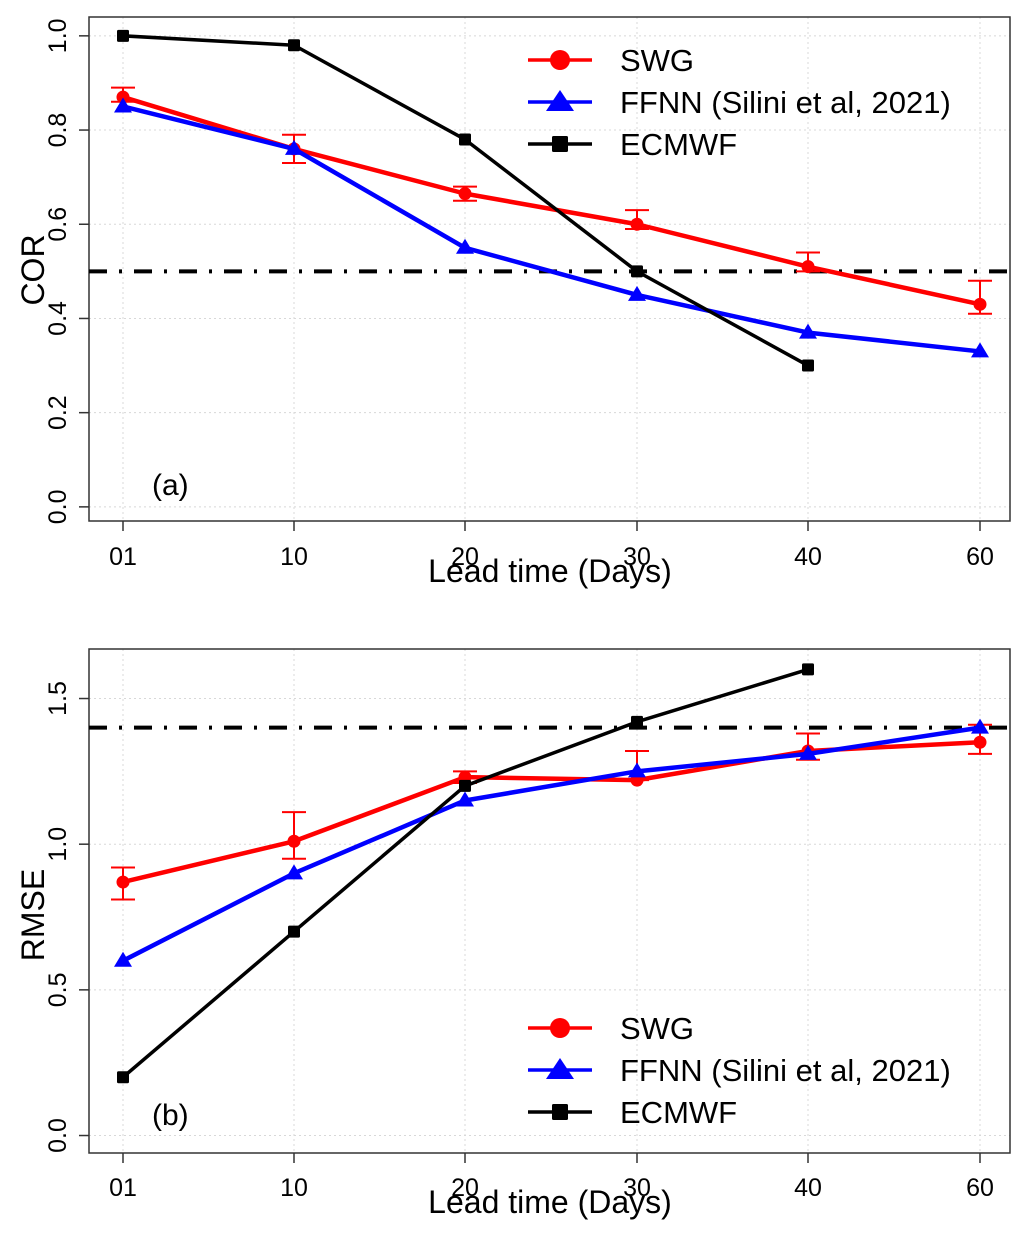  What do you see at coordinates (170, 485) in the screenshot?
I see `panel-label: (a)` at bounding box center [170, 485].